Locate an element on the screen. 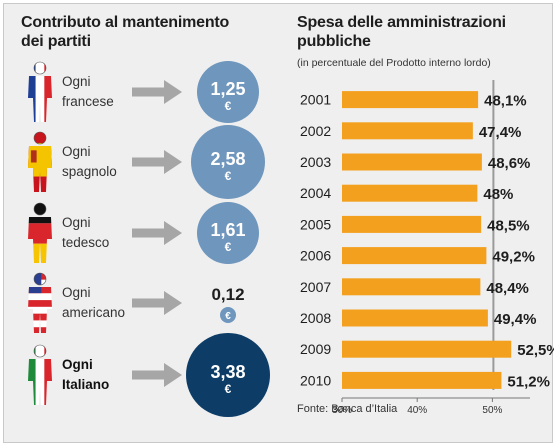 The image size is (558, 447). contribution-value: 2,58 is located at coordinates (227, 159).